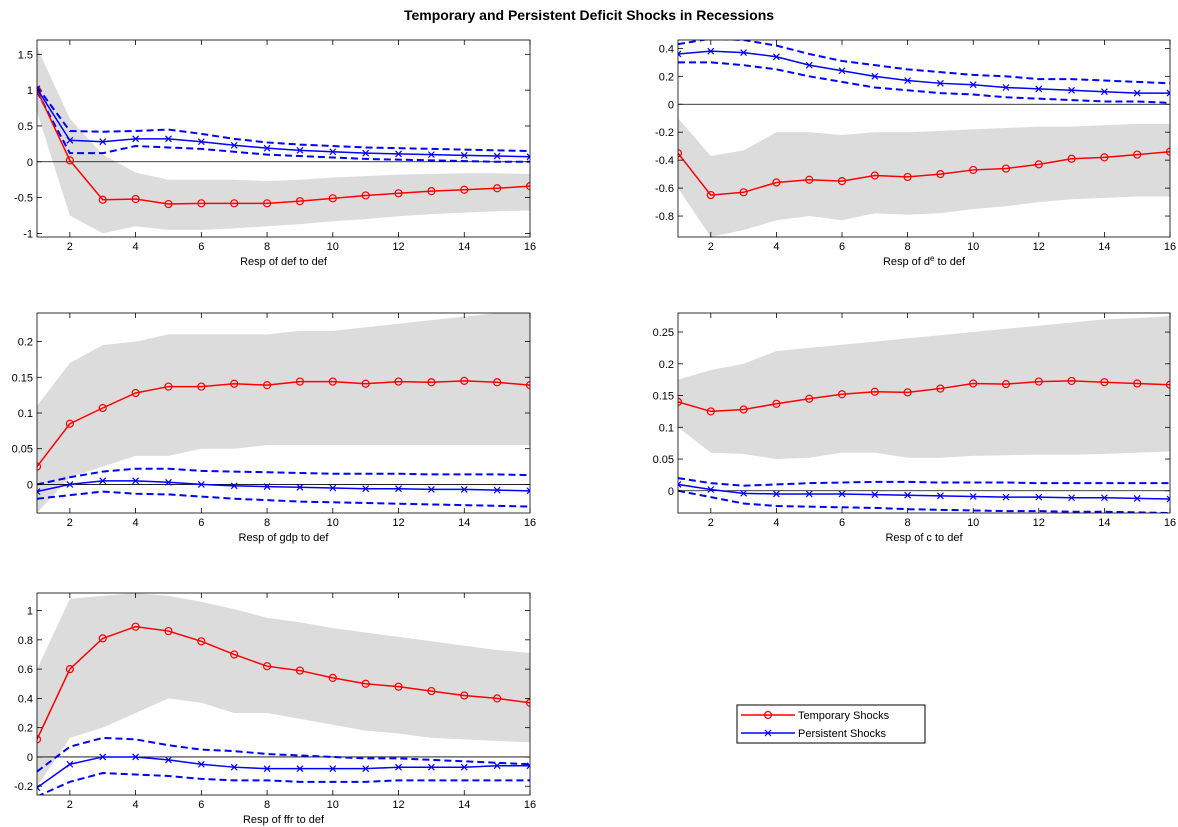 The image size is (1178, 827). Describe the element at coordinates (663, 397) in the screenshot. I see `y-tick-label: 0.15` at that location.